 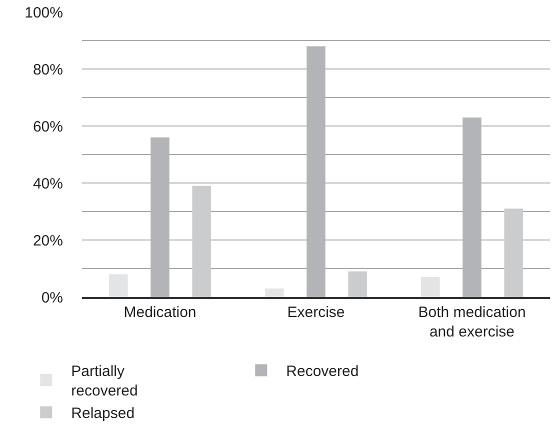 What do you see at coordinates (103, 413) in the screenshot?
I see `legend-label: Relapsed` at bounding box center [103, 413].